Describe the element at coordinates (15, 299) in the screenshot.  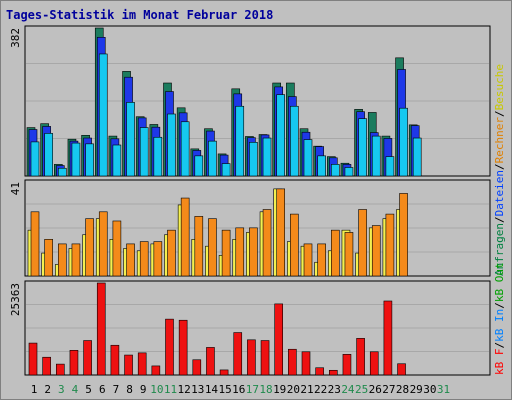
I see `y-max-label-3: 25363` at that location.